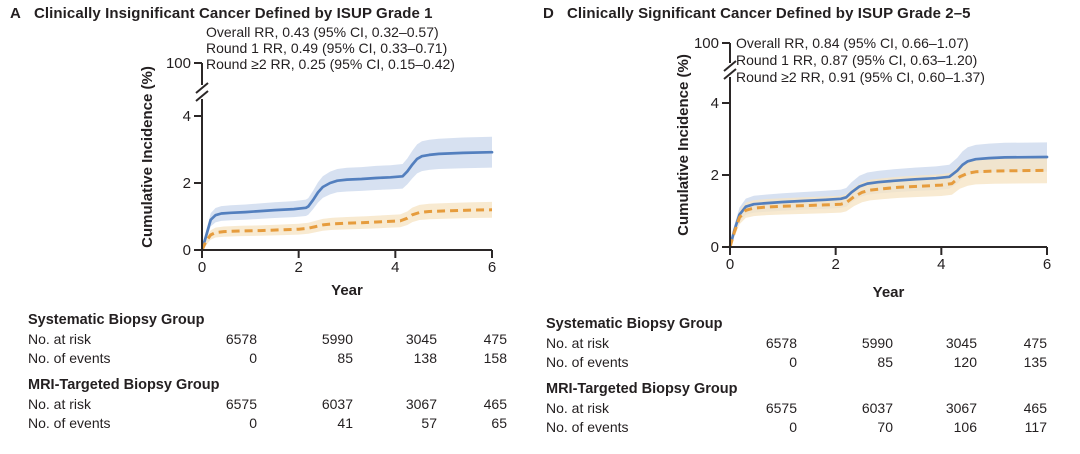 The width and height of the screenshot is (1080, 454). Describe the element at coordinates (860, 77) in the screenshot. I see `annotation-round2plus-rr: Round ≥2 RR, 0.91 (95% CI, 0.60–1.37)` at that location.